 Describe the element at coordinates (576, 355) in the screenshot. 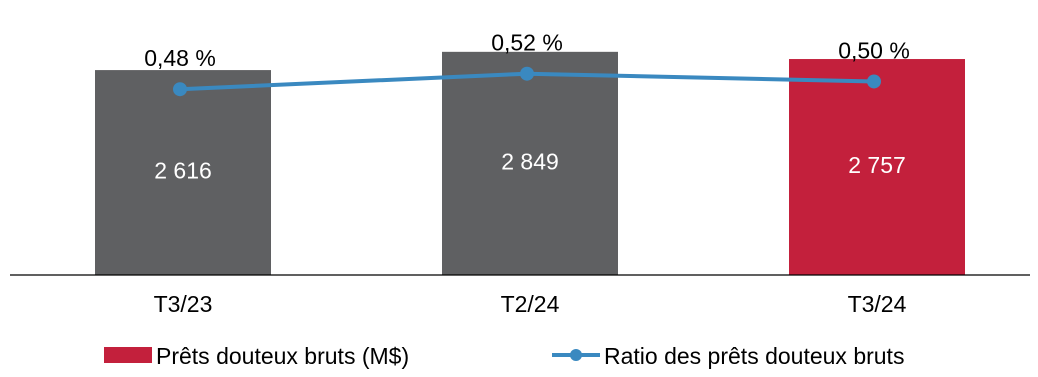

I see `legend-swatch-dot` at that location.